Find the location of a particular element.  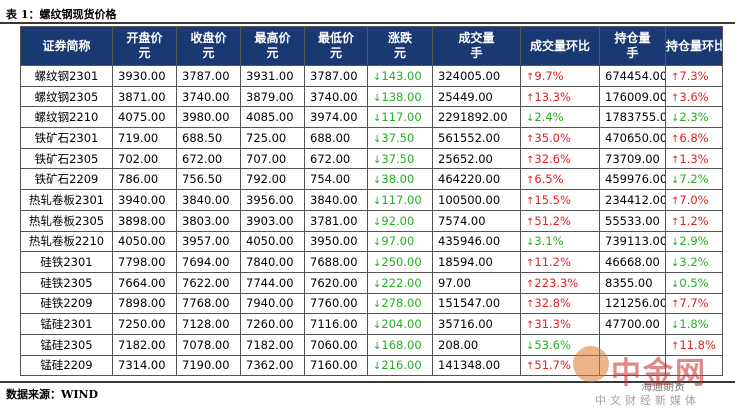

price-open: 7664.00 is located at coordinates (144, 282).